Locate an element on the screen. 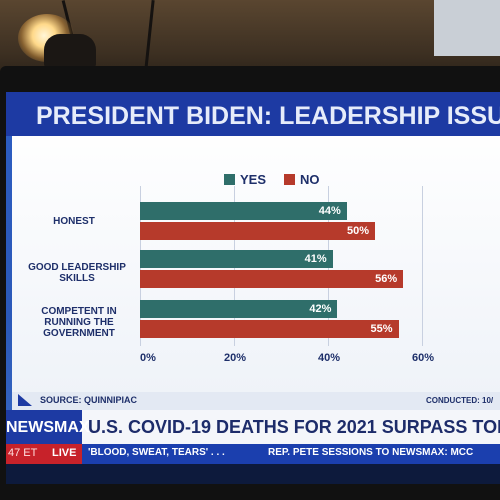 The image size is (500, 500). brand-logo-text: NEWSMAX is located at coordinates (48, 427).